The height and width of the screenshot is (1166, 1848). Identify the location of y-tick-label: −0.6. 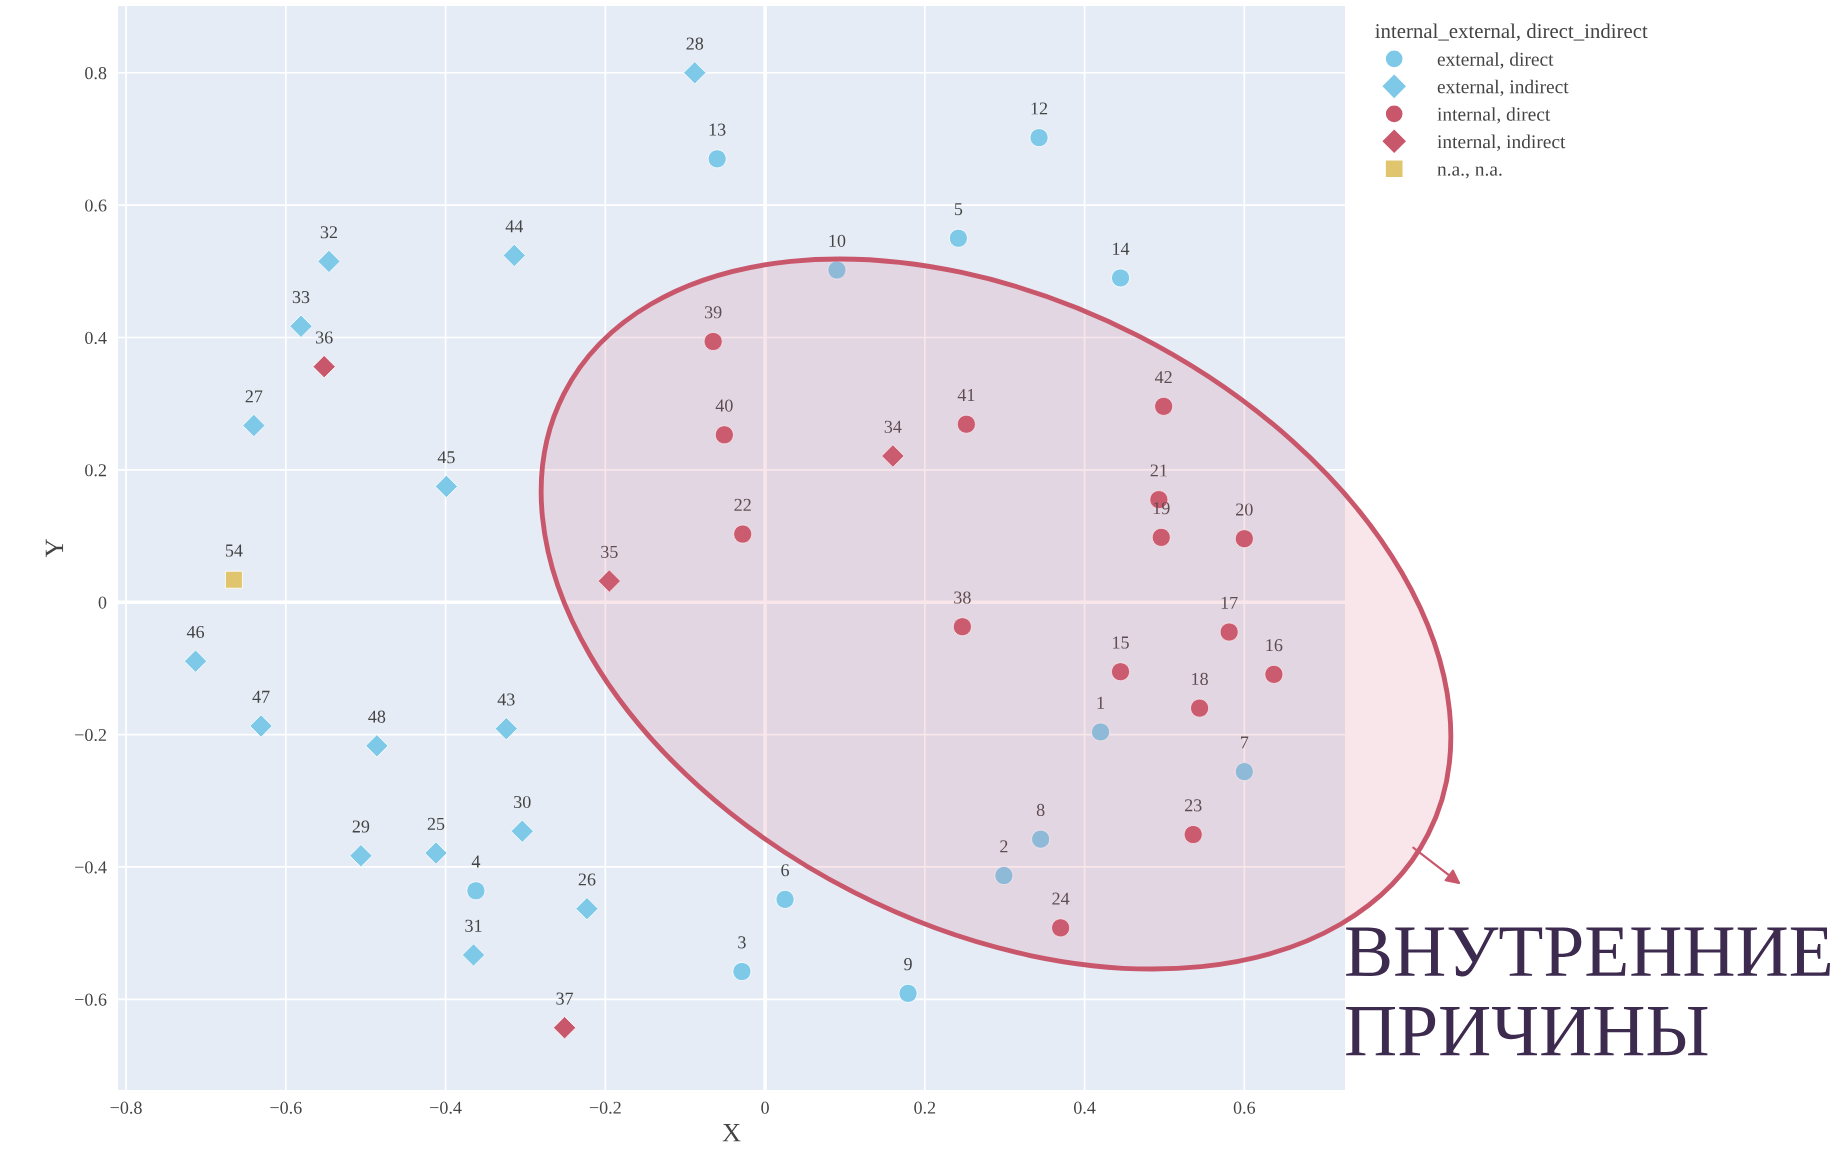
(91, 999).